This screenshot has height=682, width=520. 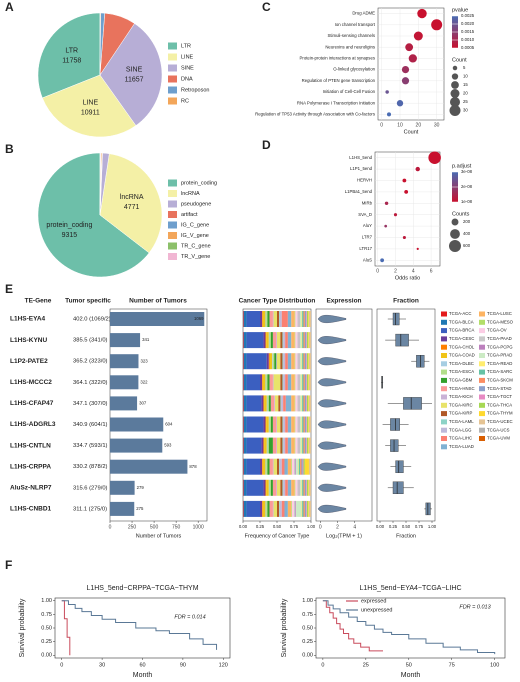 What do you see at coordinates (498, 438) in the screenshot?
I see `legend-label: TCGA-UVM` at bounding box center [498, 438].